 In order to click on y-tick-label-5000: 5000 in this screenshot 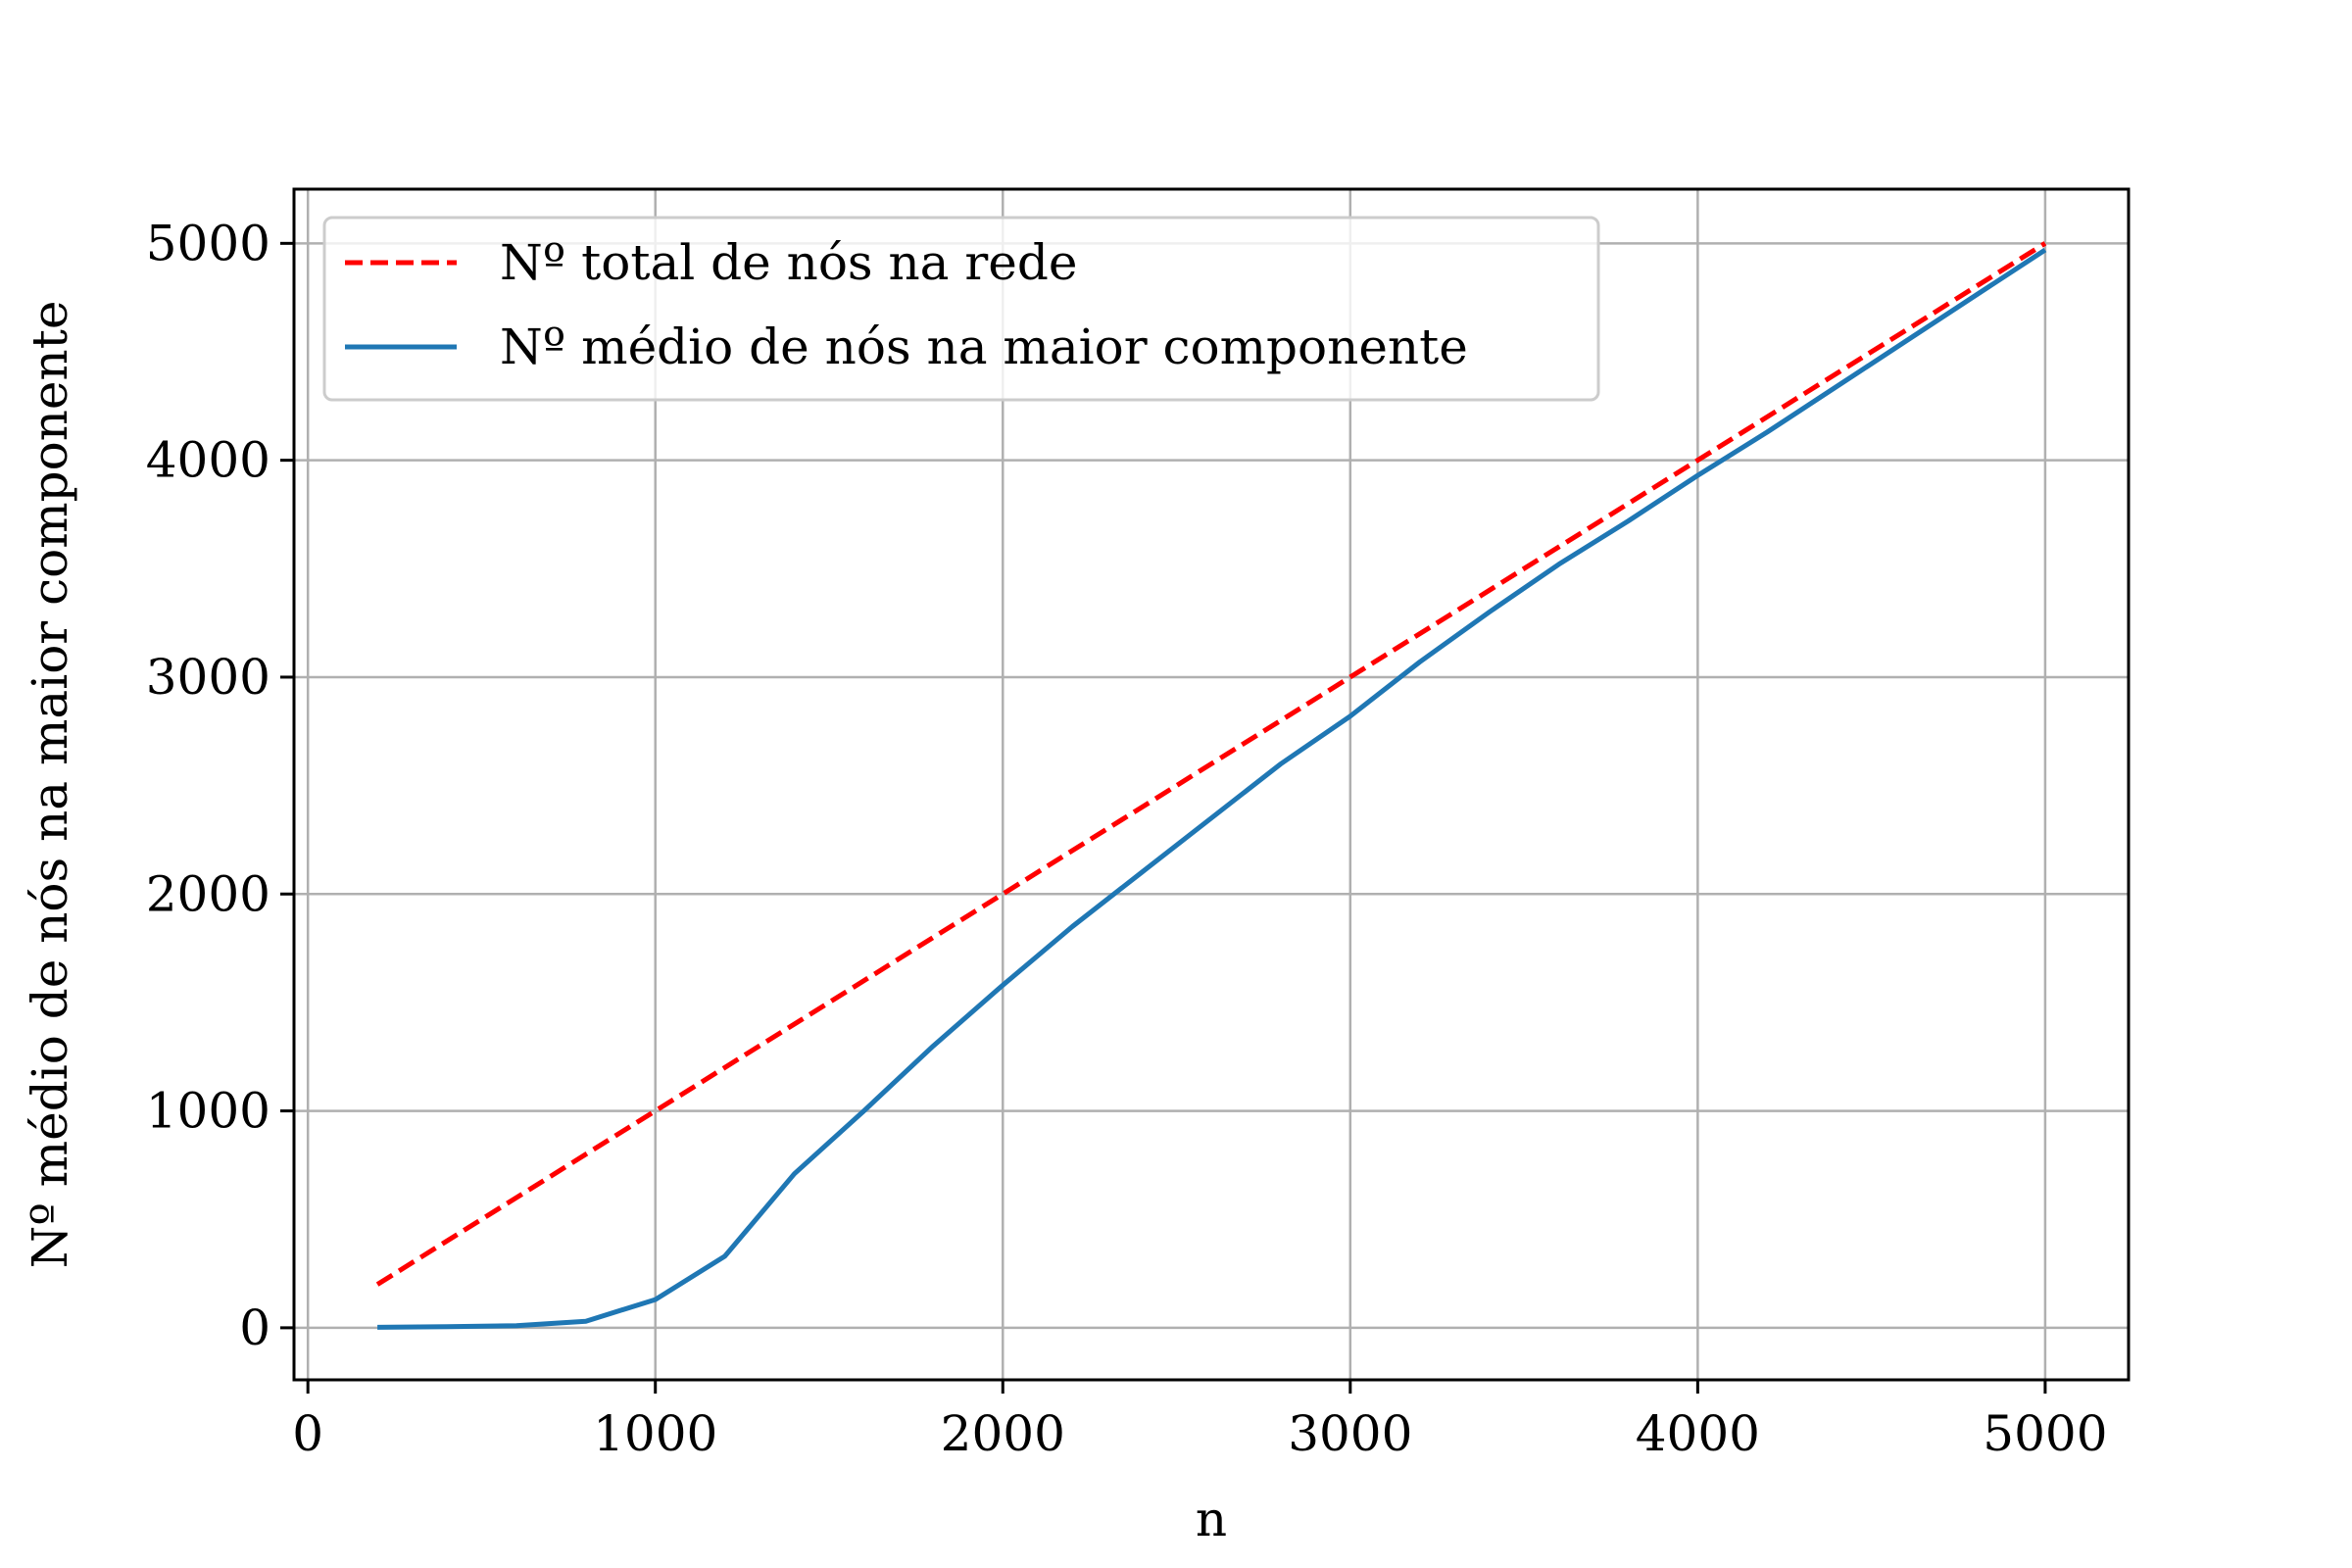, I will do `click(208, 243)`.